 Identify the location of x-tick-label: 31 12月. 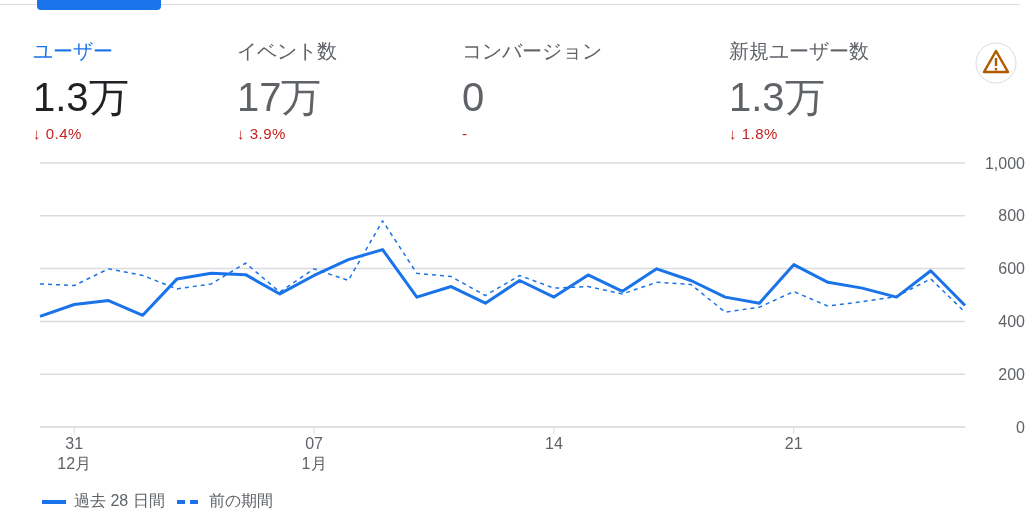
(74, 453).